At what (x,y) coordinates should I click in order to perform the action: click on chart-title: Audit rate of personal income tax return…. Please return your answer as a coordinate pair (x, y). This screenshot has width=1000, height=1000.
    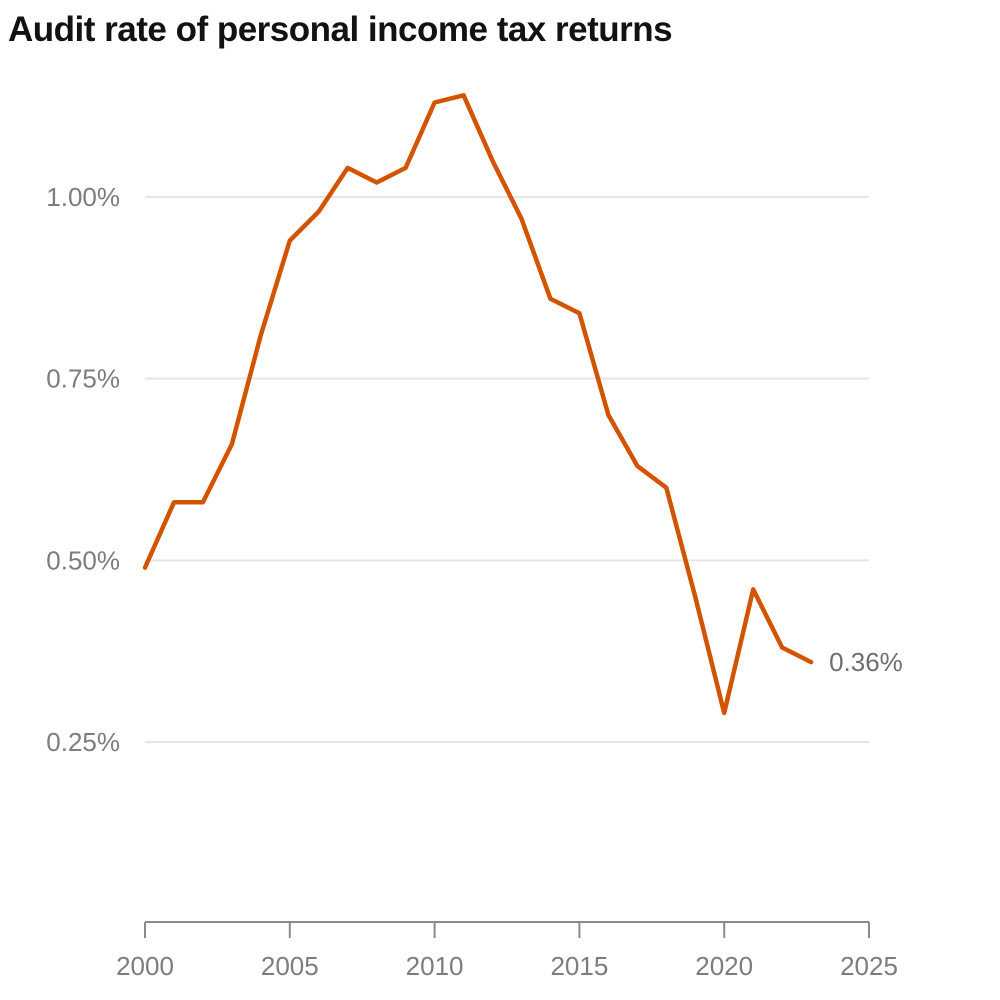
    Looking at the image, I should click on (340, 29).